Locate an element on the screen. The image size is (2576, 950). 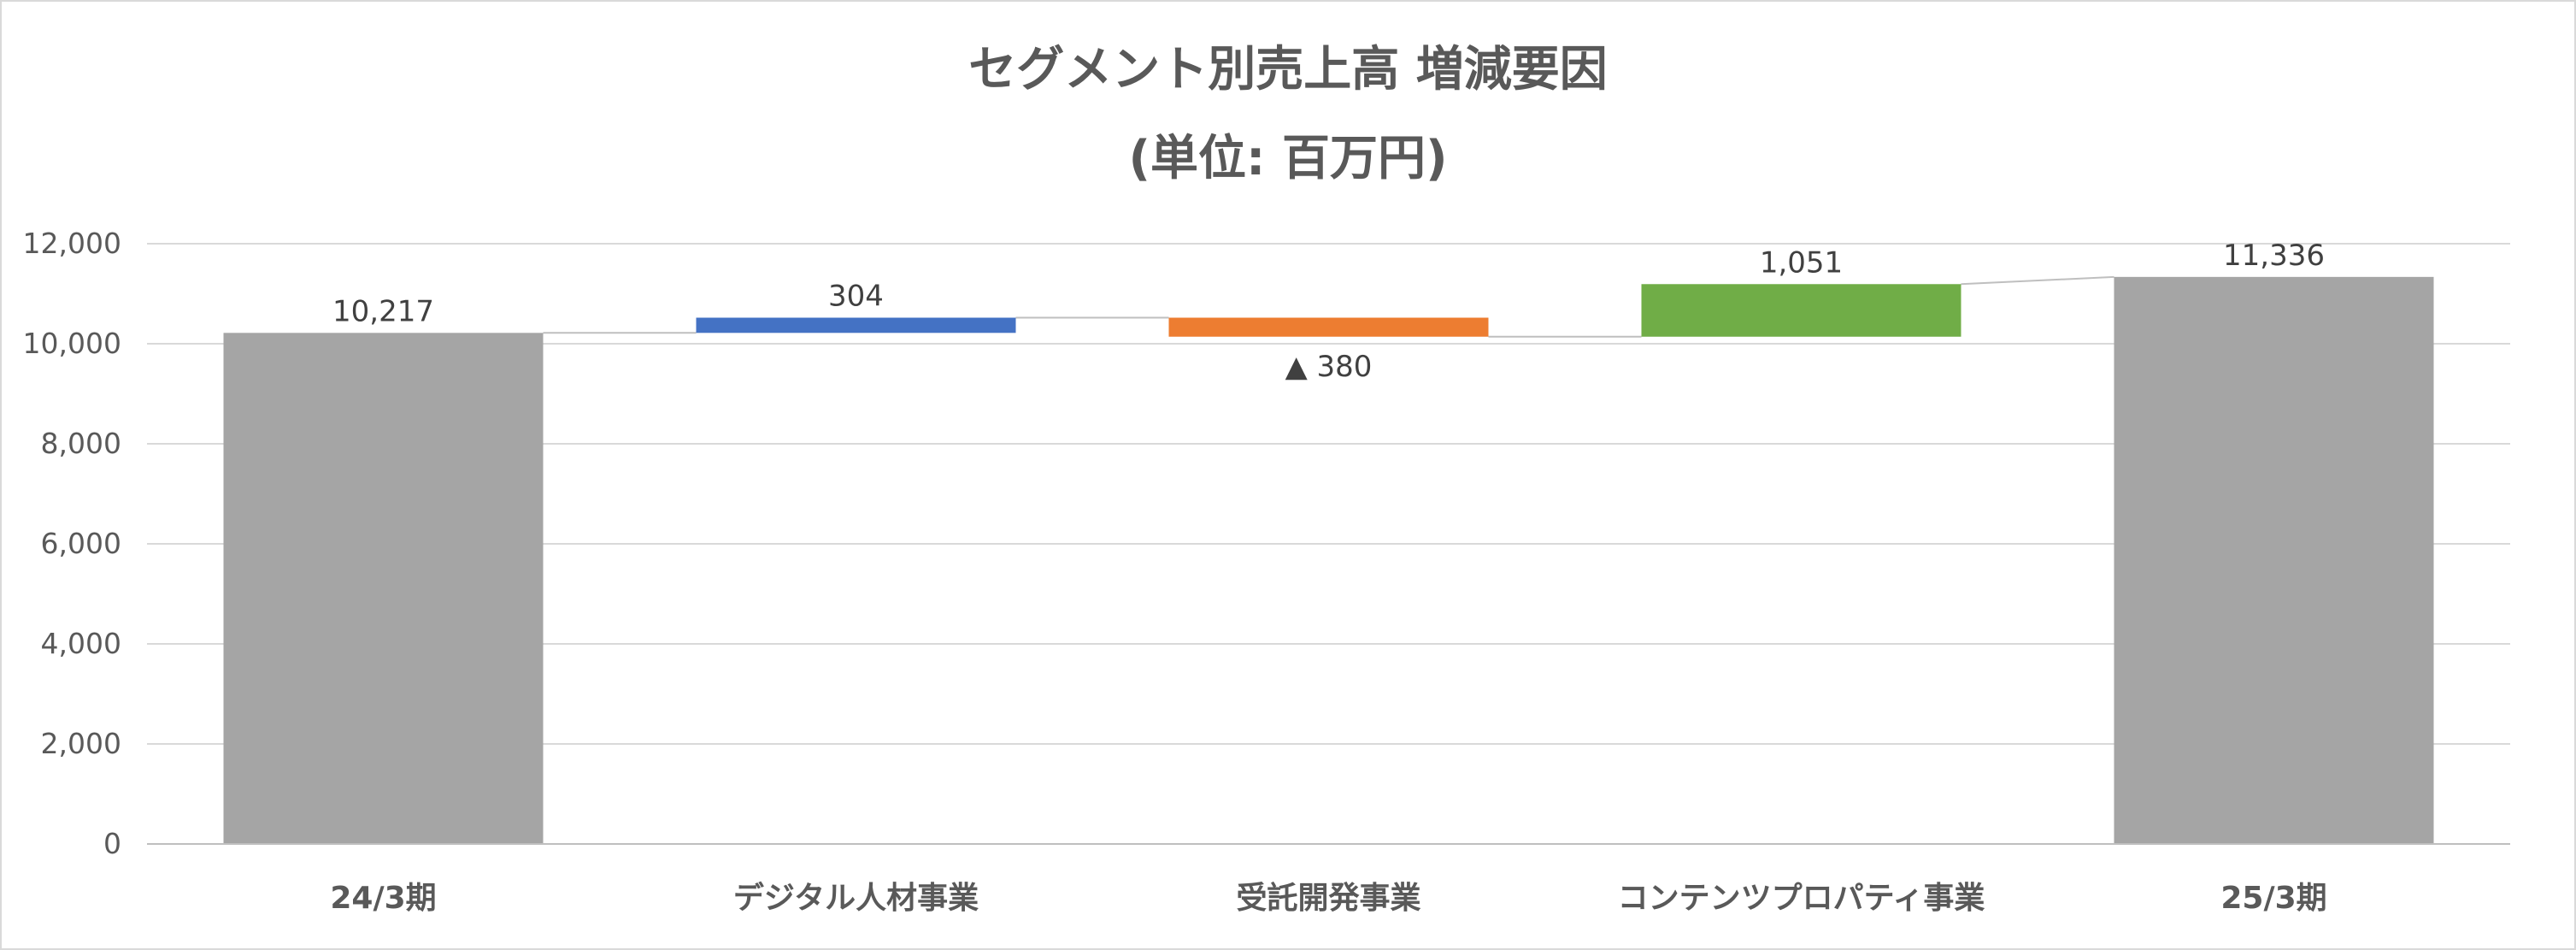
data-label: 10,217 is located at coordinates (383, 311).